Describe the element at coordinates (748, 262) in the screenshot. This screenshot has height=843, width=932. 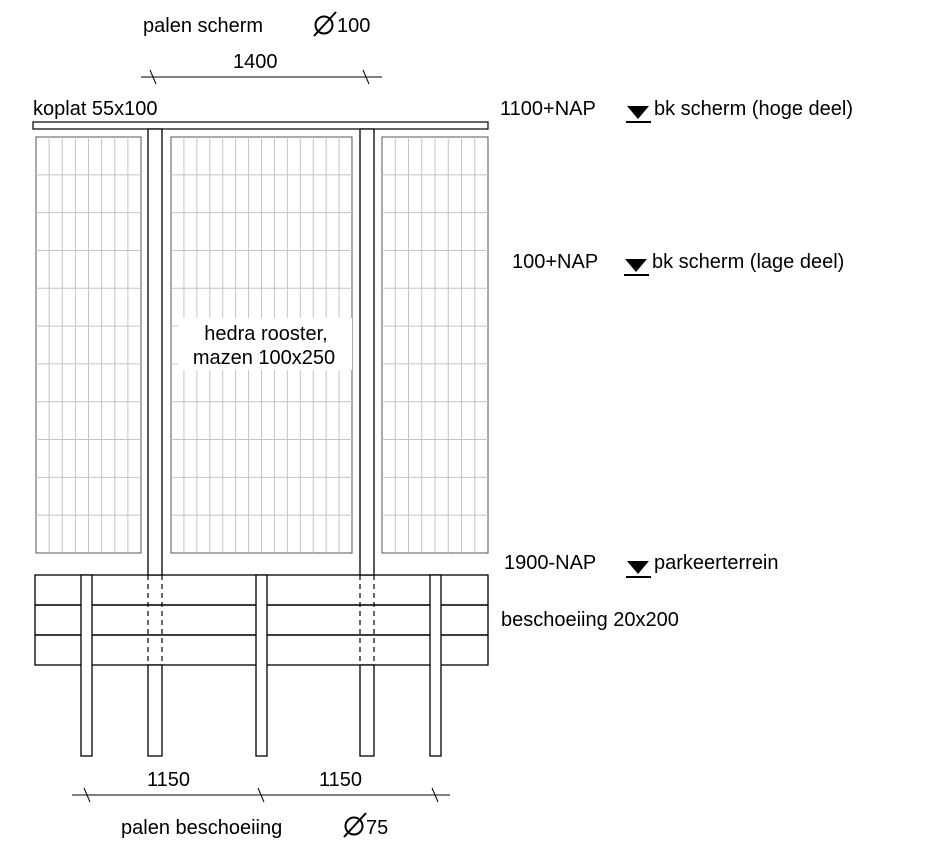
I see `level-low-text: bk scherm (lage deel)` at that location.